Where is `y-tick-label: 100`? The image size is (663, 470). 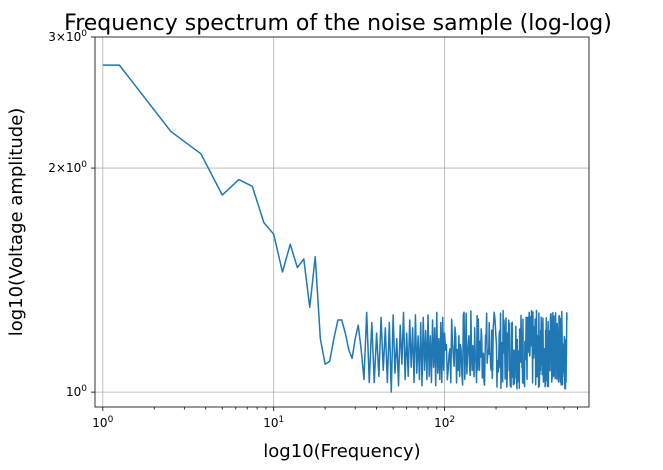 y-tick-label: 100 is located at coordinates (76, 391).